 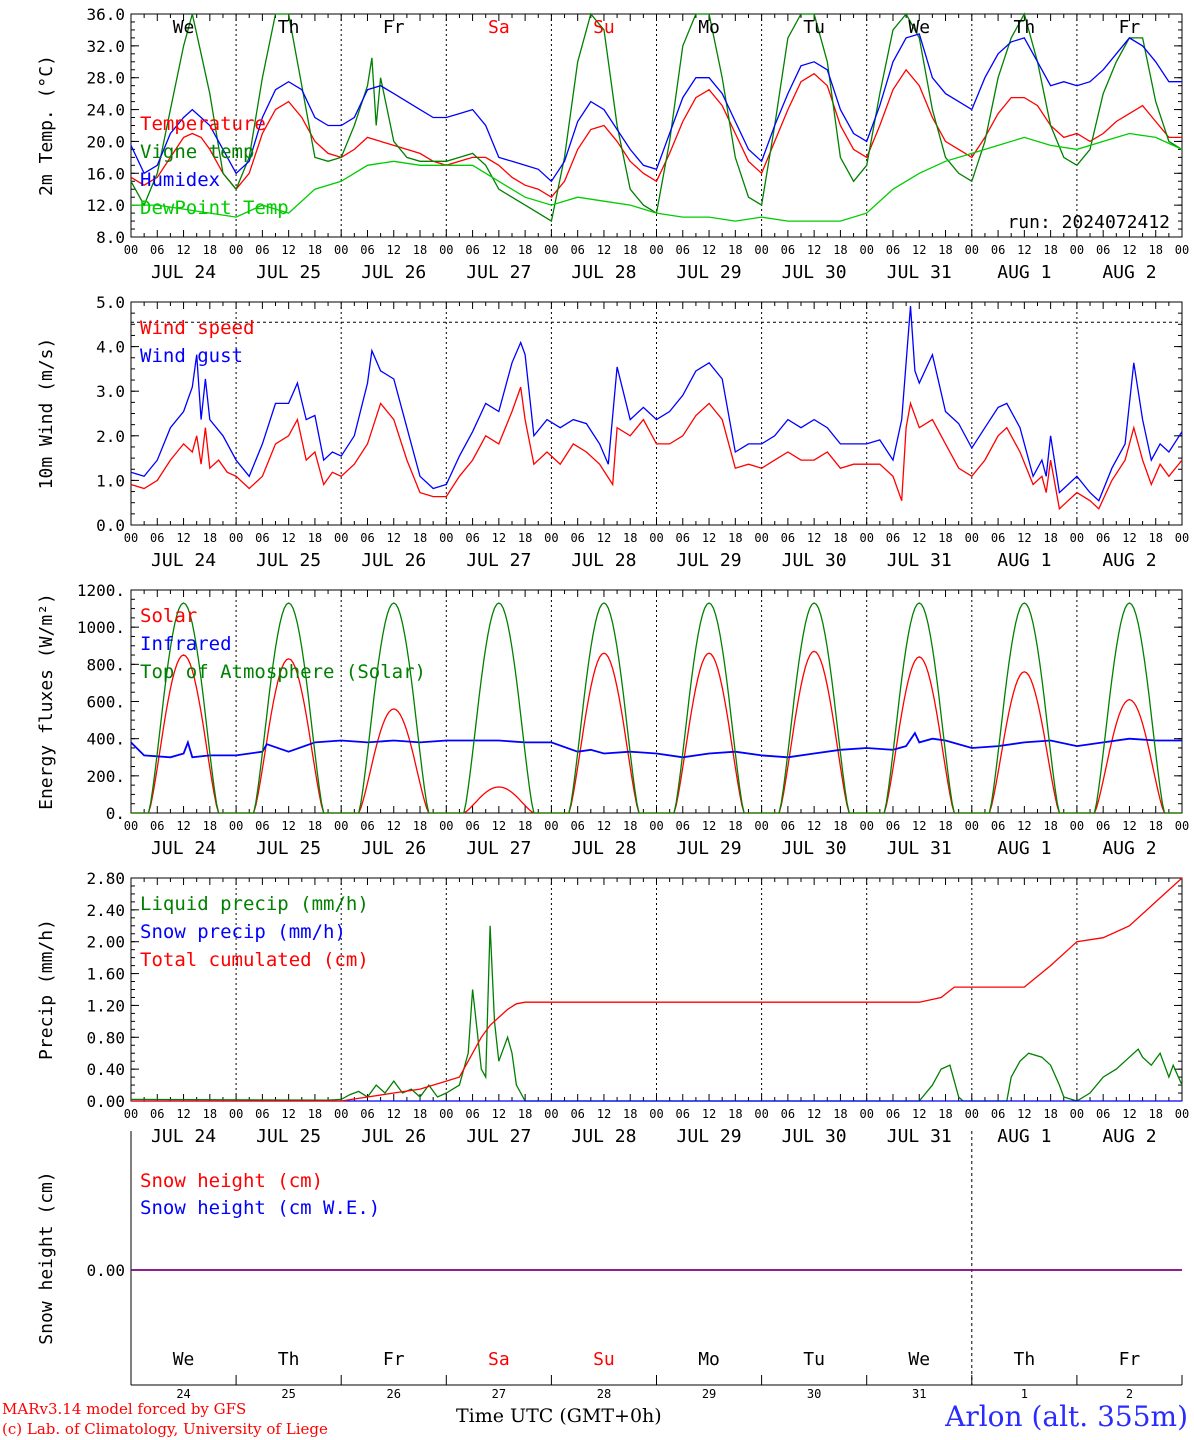 I want to click on legend-entry: DewPoint Temp, so click(x=214, y=208).